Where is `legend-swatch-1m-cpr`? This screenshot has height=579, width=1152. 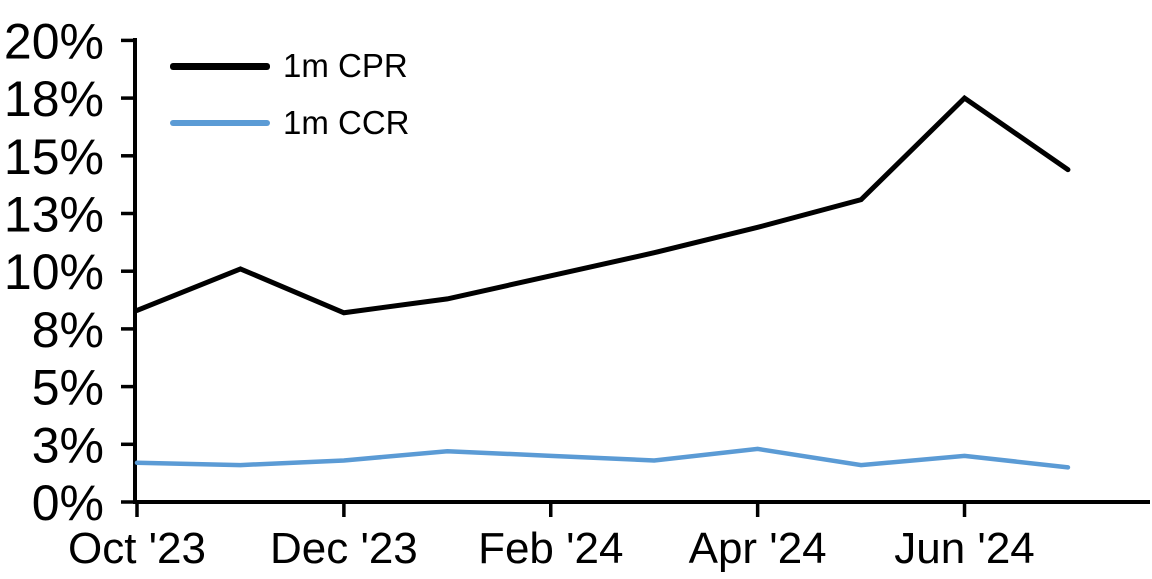
legend-swatch-1m-cpr is located at coordinates (220, 66).